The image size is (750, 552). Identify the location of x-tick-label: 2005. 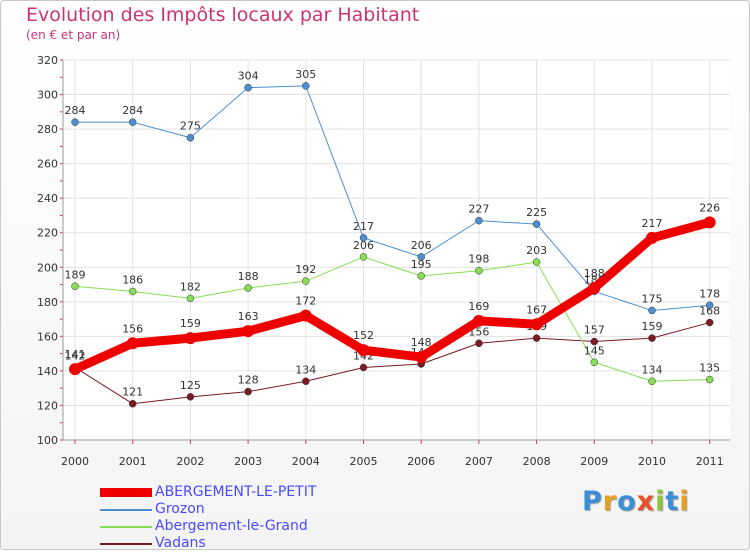
(364, 461).